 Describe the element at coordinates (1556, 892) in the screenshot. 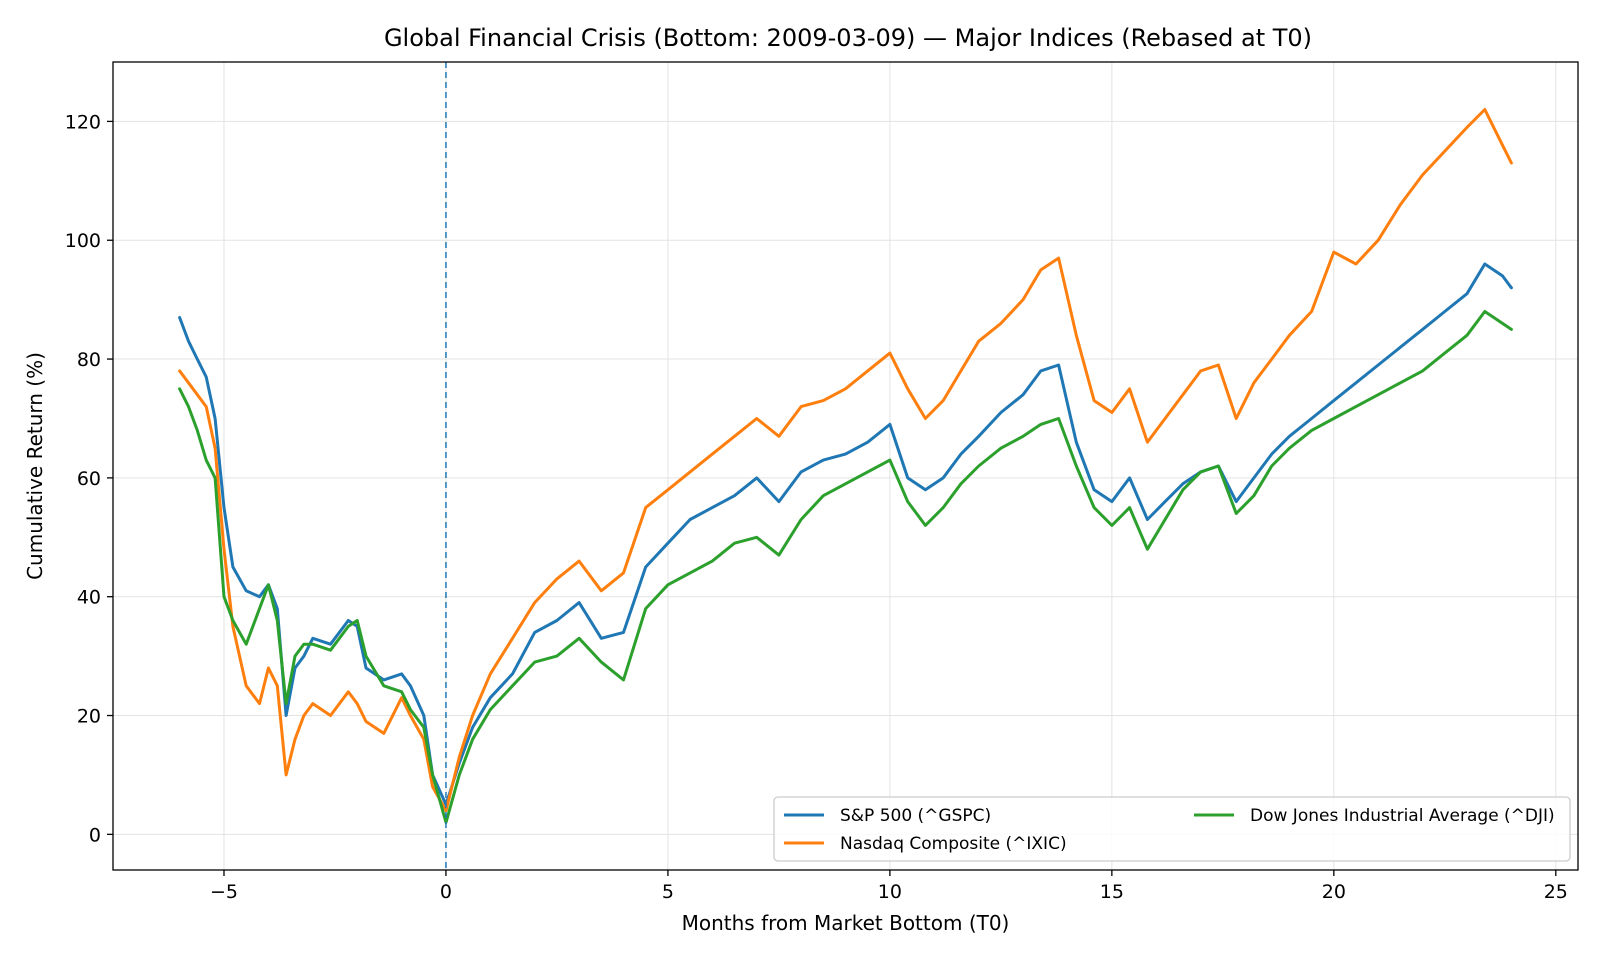

I see `x-tick-label: 25` at that location.